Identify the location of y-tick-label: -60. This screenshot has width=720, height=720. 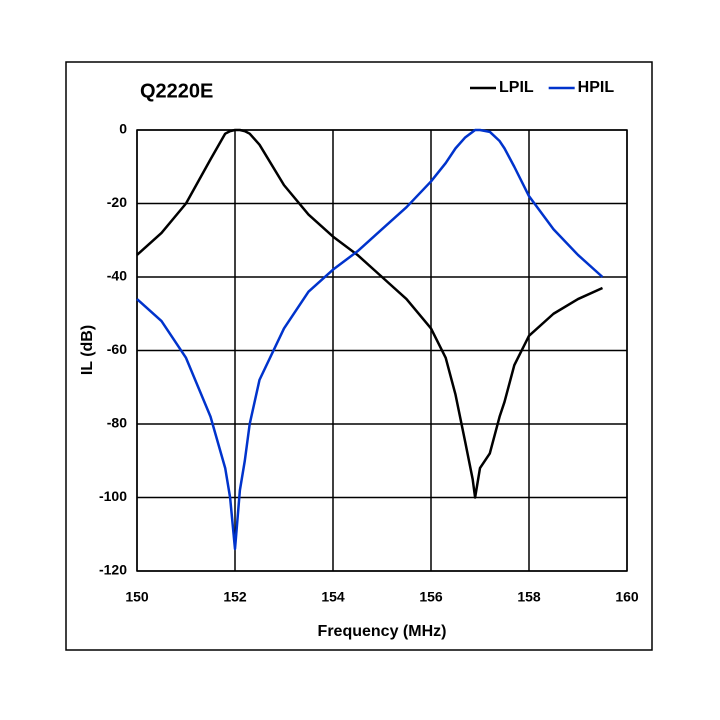
(117, 349).